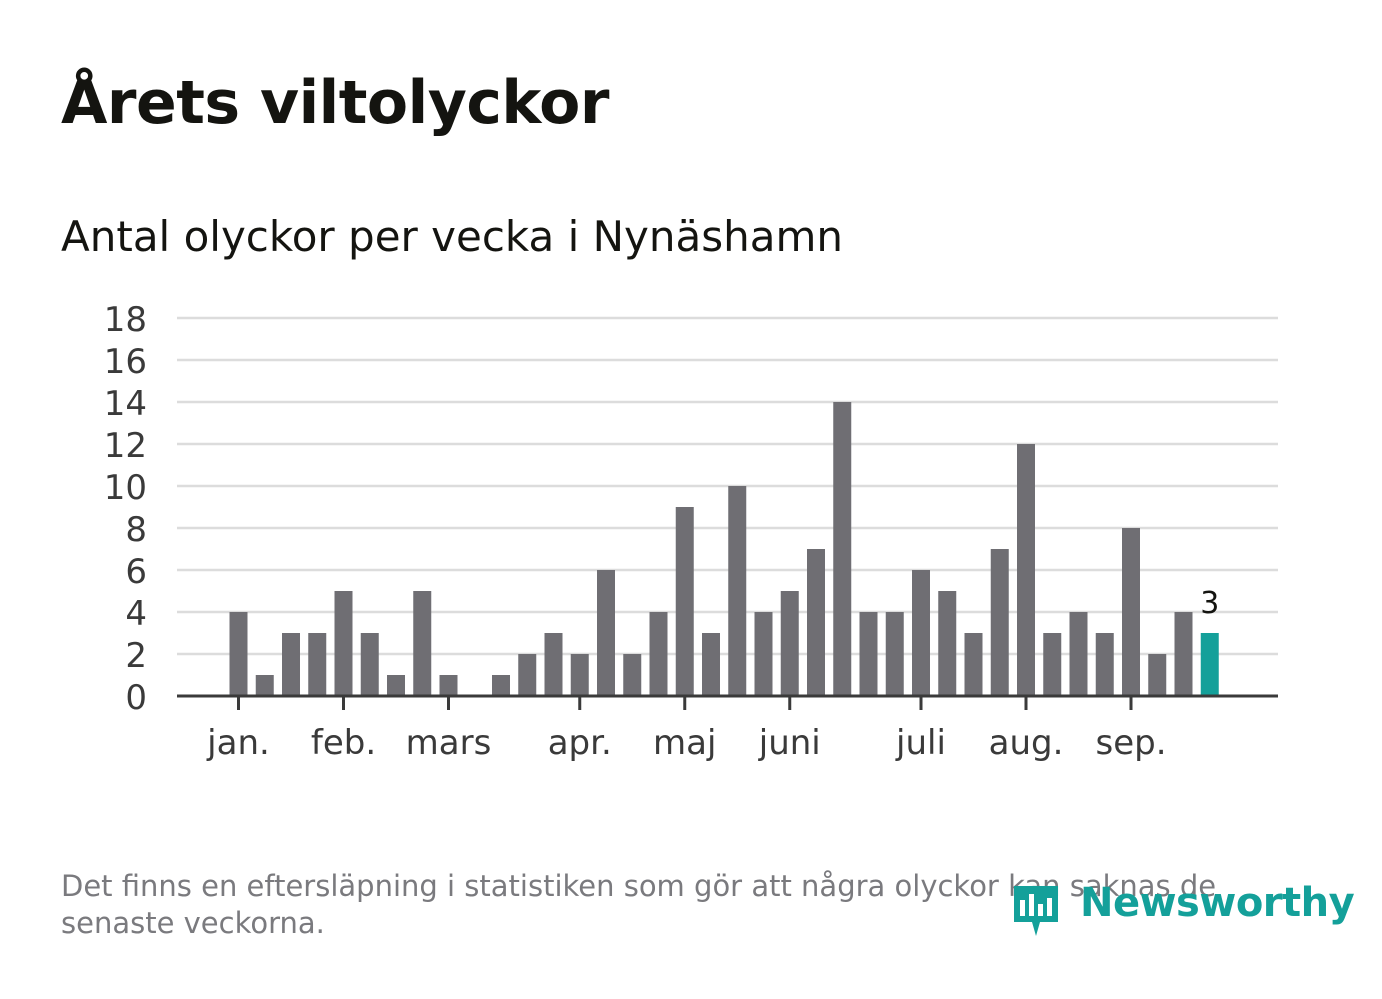 The height and width of the screenshot is (999, 1382). Describe the element at coordinates (335, 103) in the screenshot. I see `chart-title: Årets viltolyckor` at that location.